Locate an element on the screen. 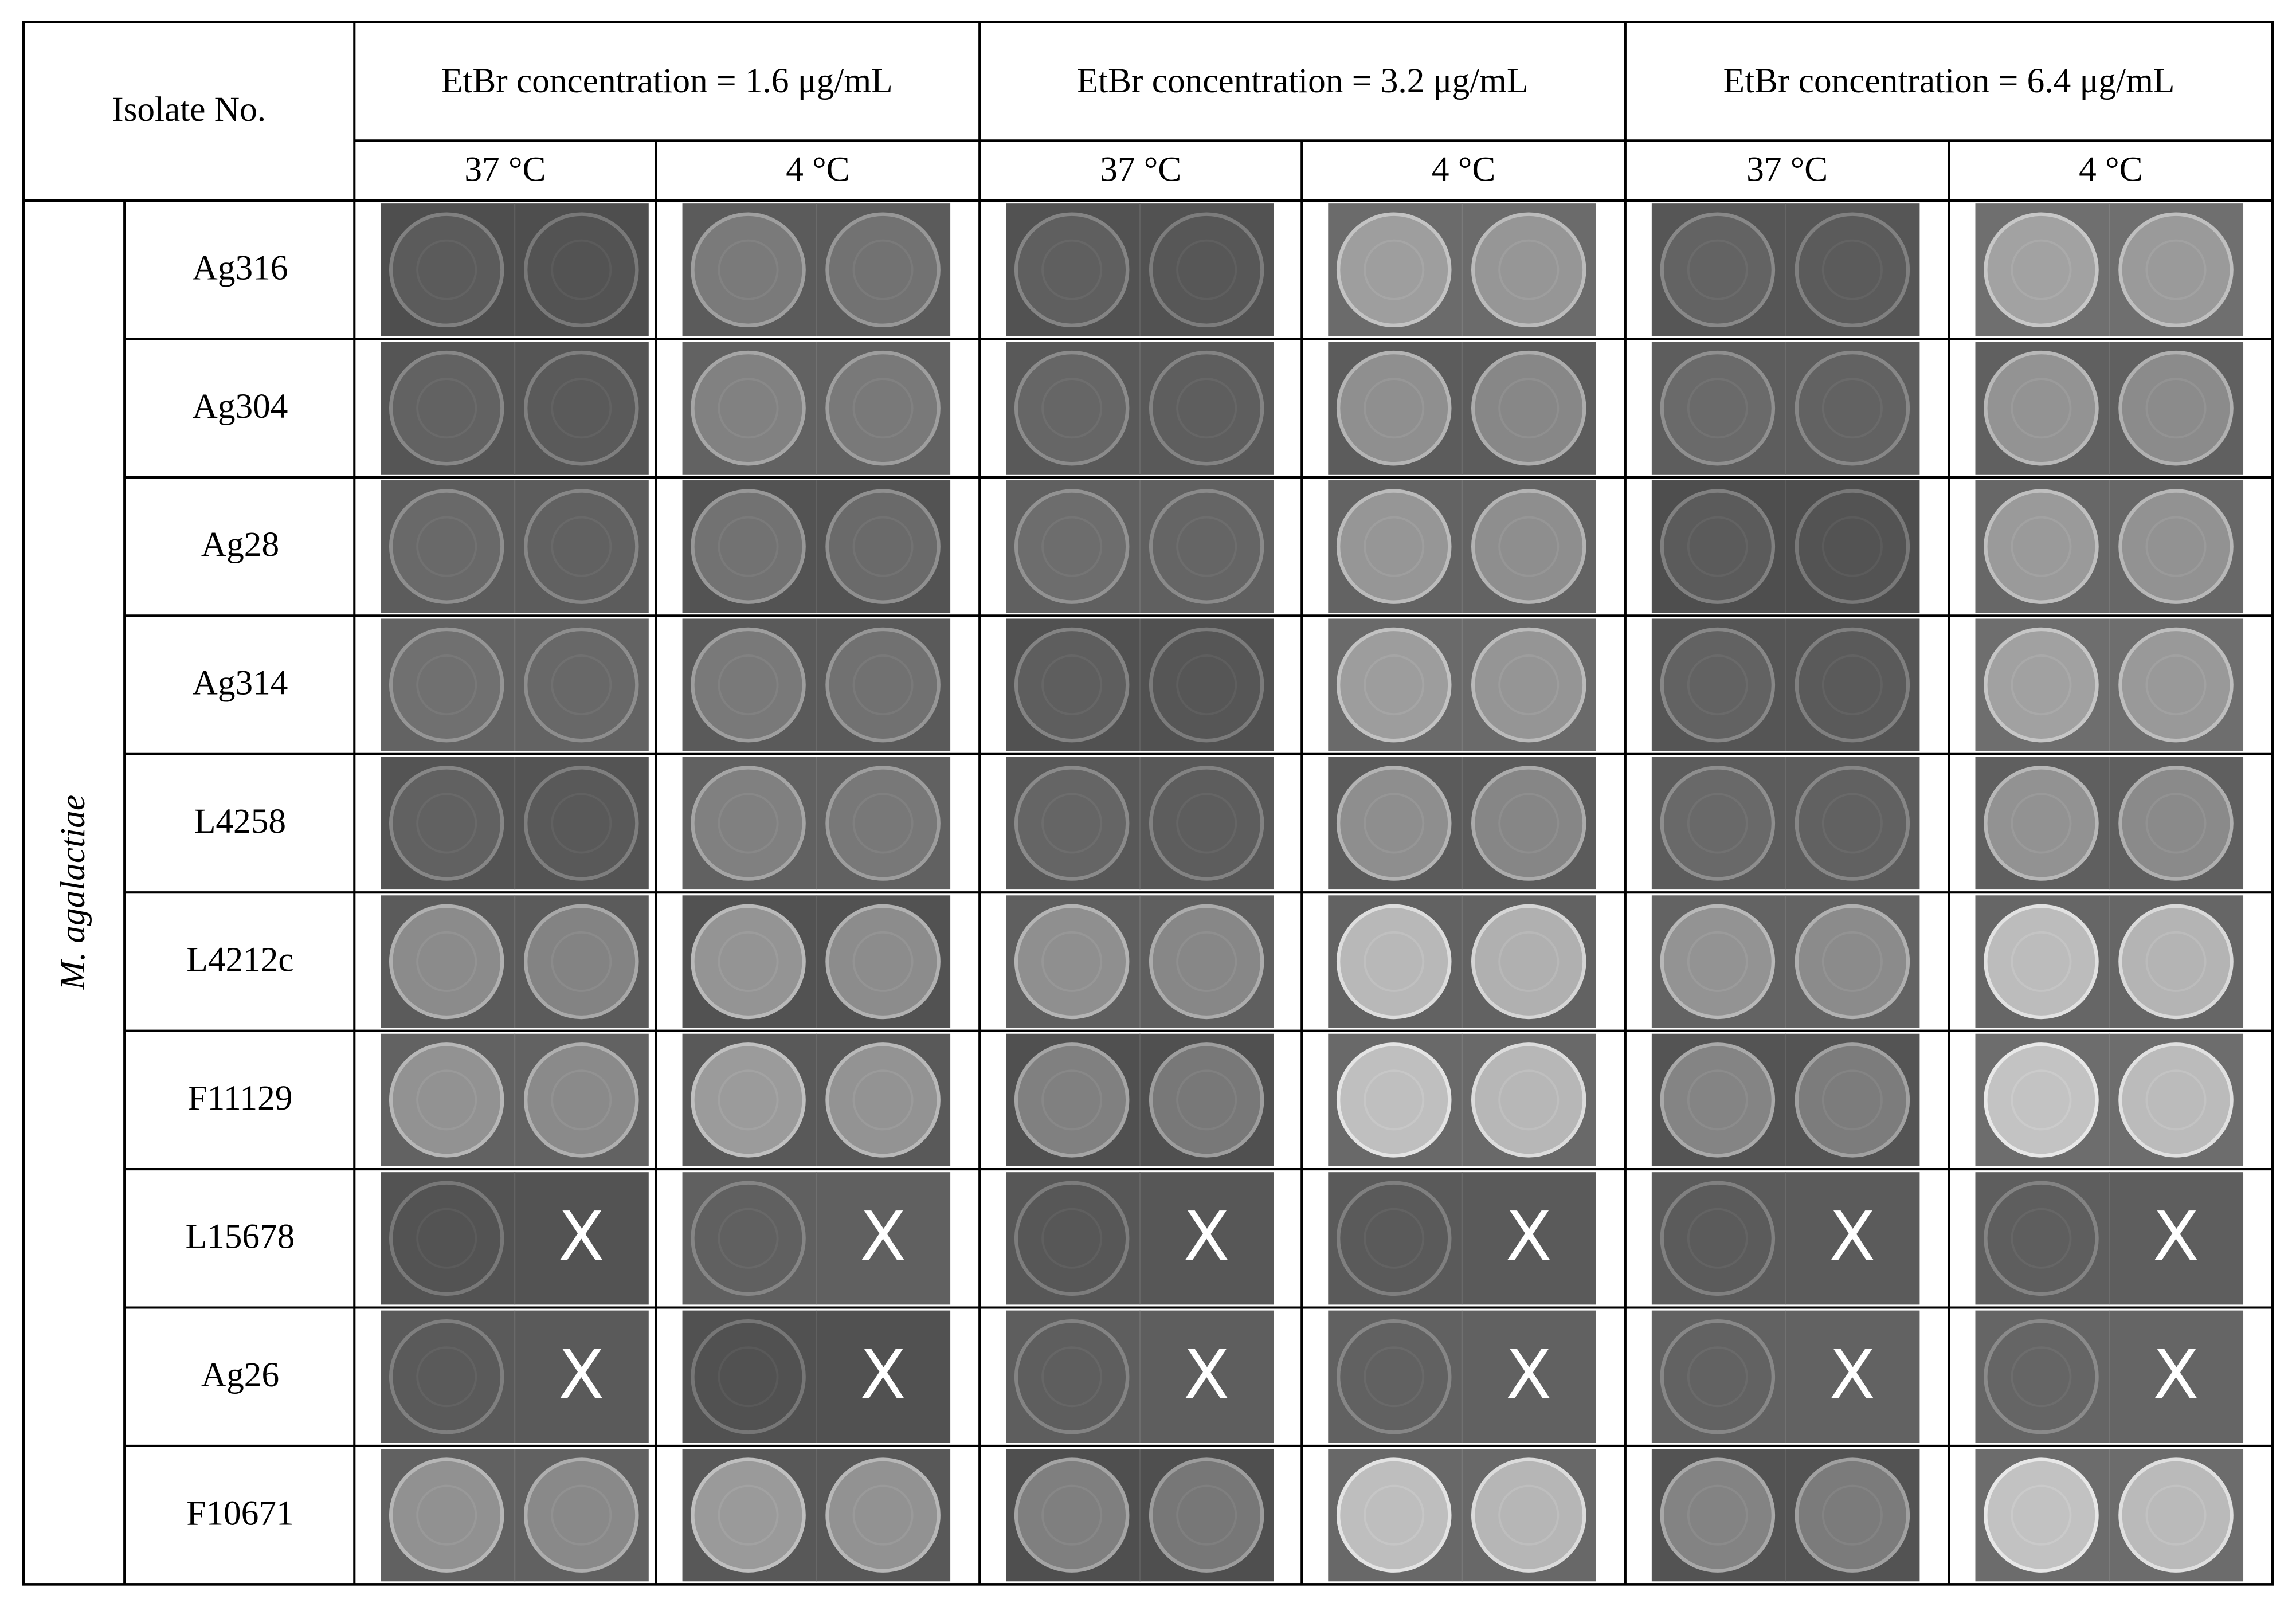 The width and height of the screenshot is (2296, 1607). isolate-label: Ag28 is located at coordinates (240, 544).